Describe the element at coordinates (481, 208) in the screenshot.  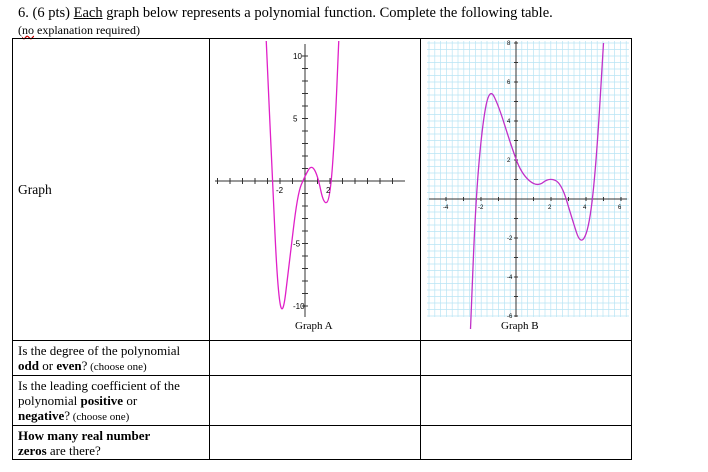
I see `graph-b-x-tick-label: -2` at that location.